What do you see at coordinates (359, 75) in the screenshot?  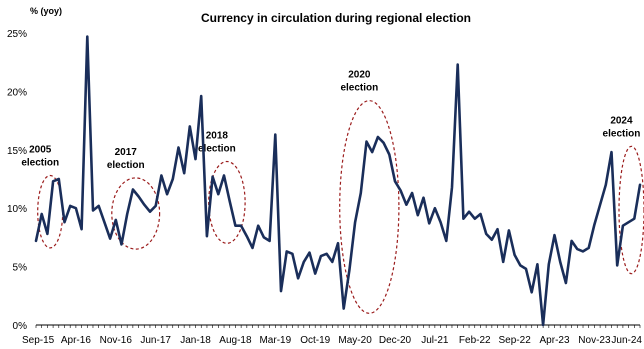 I see `election-label: 2020` at bounding box center [359, 75].